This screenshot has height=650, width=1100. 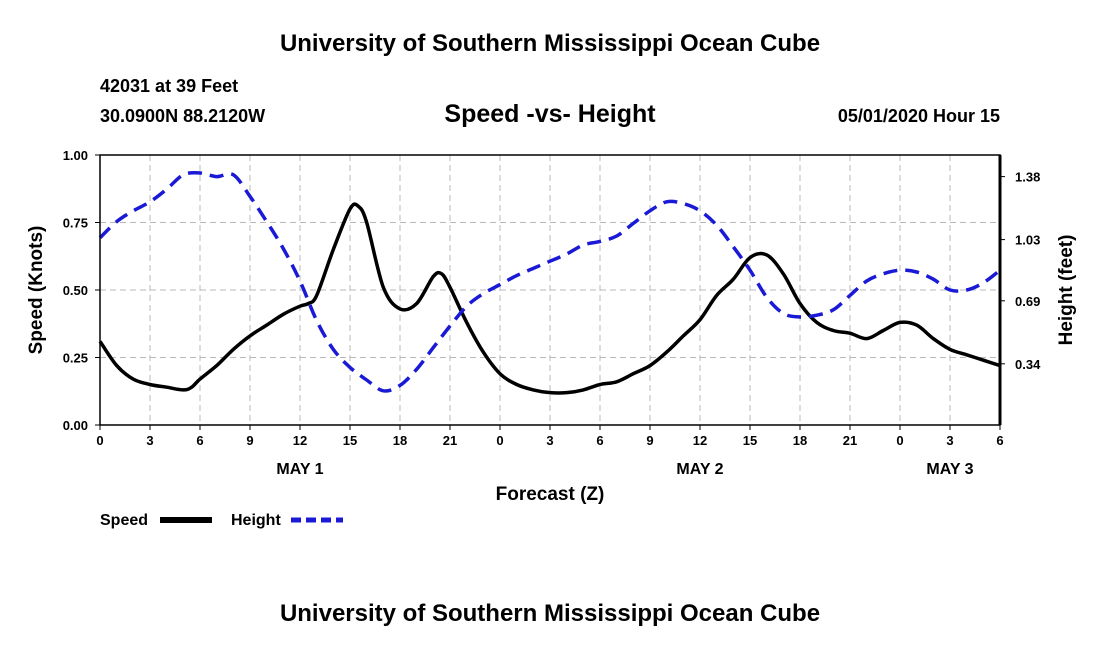 I want to click on day-label: MAY 2, so click(x=699, y=469).